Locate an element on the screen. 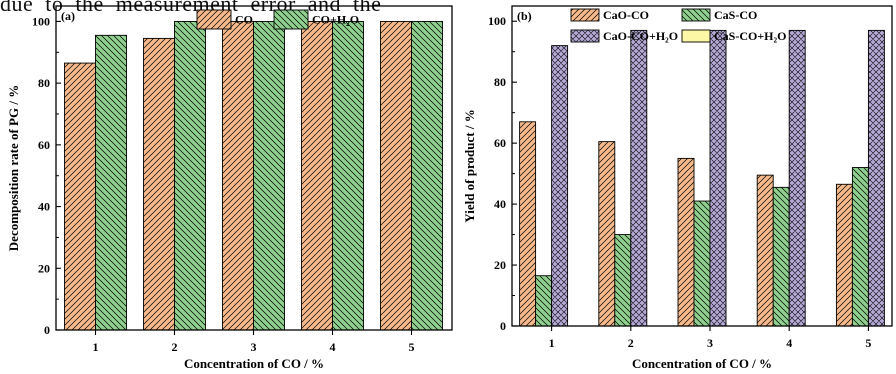  y-axis-title: Decomposition rate of PG / % is located at coordinates (13, 168).